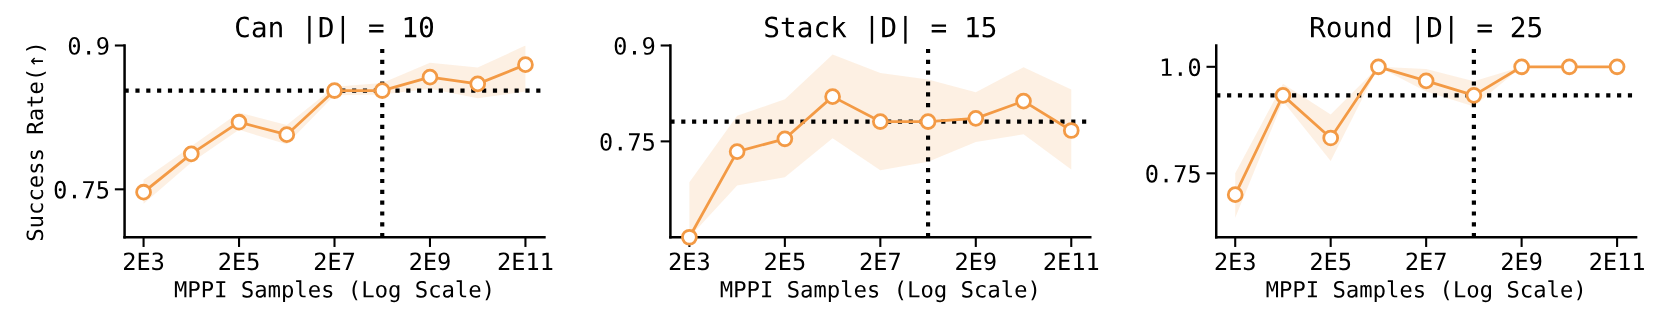  Describe the element at coordinates (880, 29) in the screenshot. I see `chart-title: Stack |D| = 15` at that location.